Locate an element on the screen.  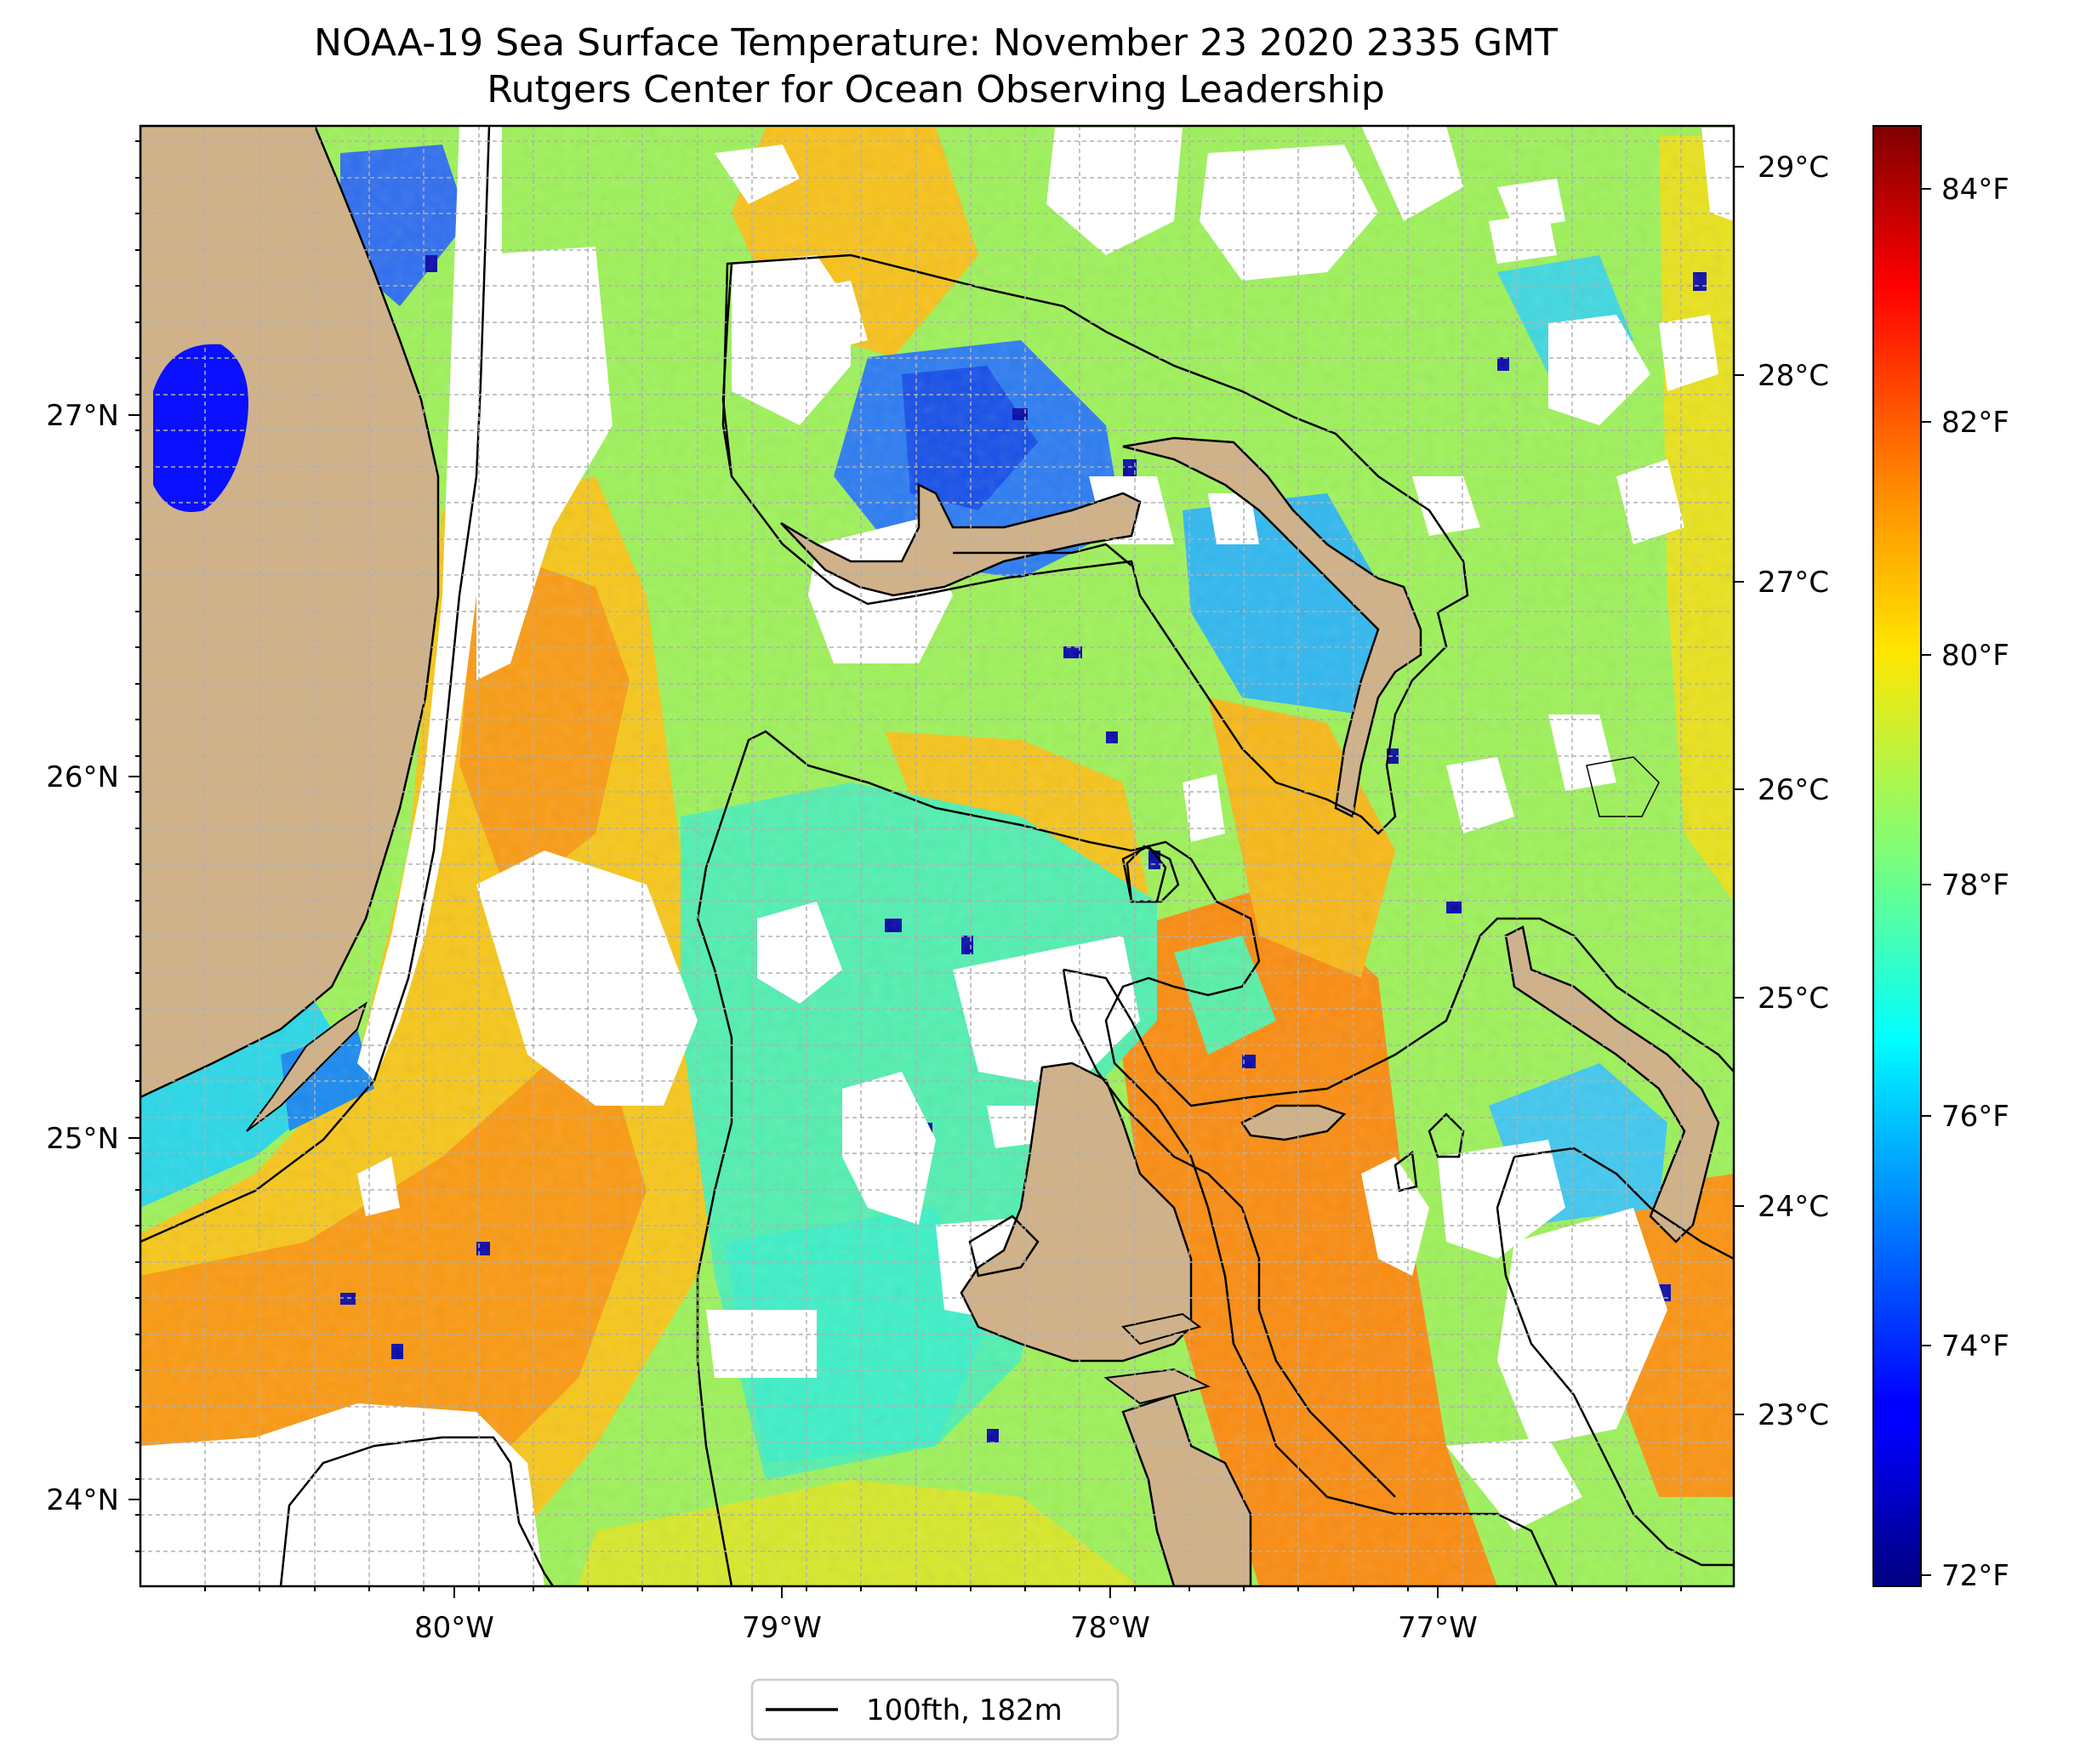
map-legend: 100fth, 182m is located at coordinates (935, 1709).